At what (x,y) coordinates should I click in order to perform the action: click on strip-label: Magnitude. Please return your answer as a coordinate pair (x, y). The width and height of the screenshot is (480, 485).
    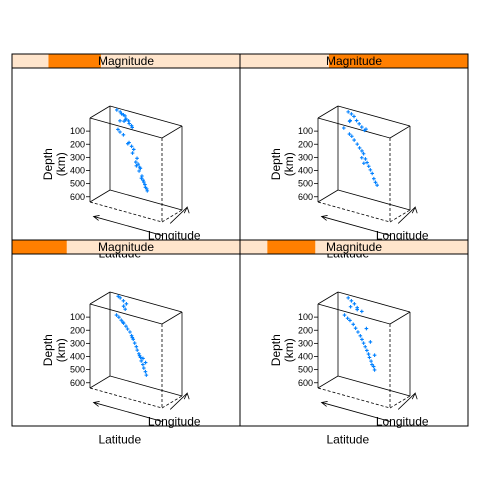
    Looking at the image, I should click on (354, 61).